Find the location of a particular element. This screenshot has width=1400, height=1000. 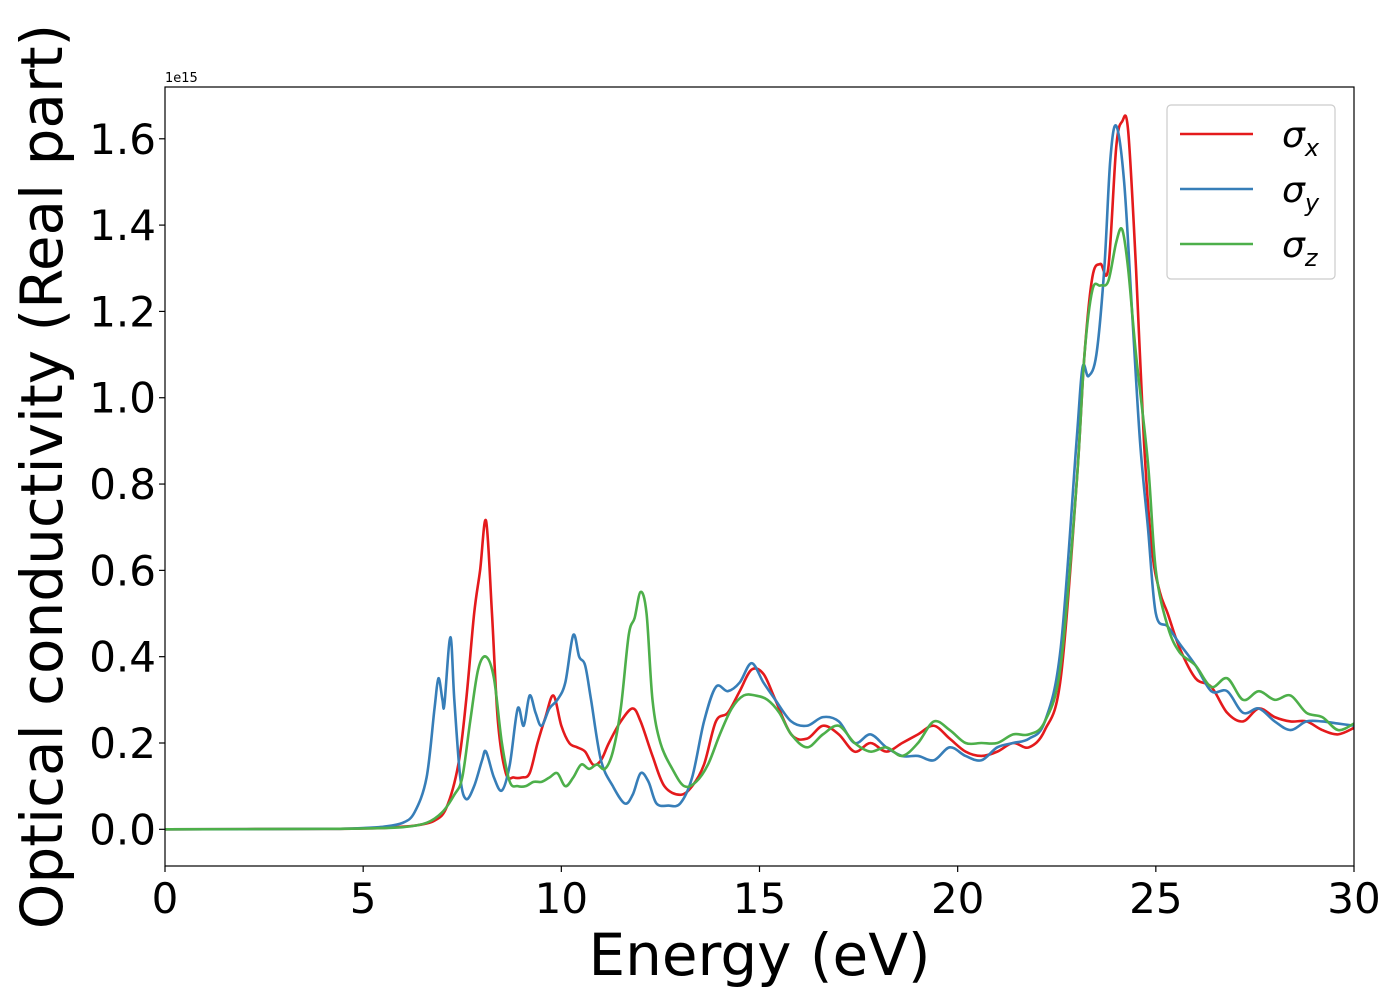

y-tick-label: 1.6 is located at coordinates (122, 139).